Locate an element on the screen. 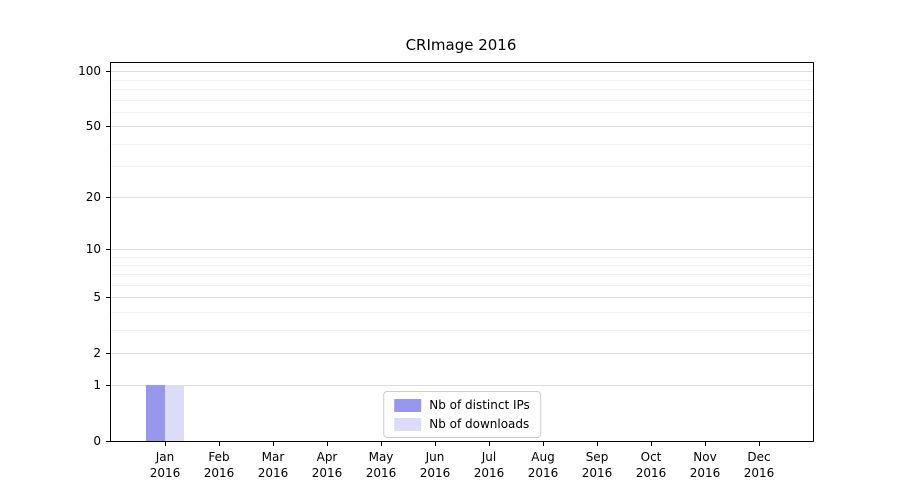 This screenshot has width=900, height=500. legend-item: Nb of downloads is located at coordinates (462, 424).